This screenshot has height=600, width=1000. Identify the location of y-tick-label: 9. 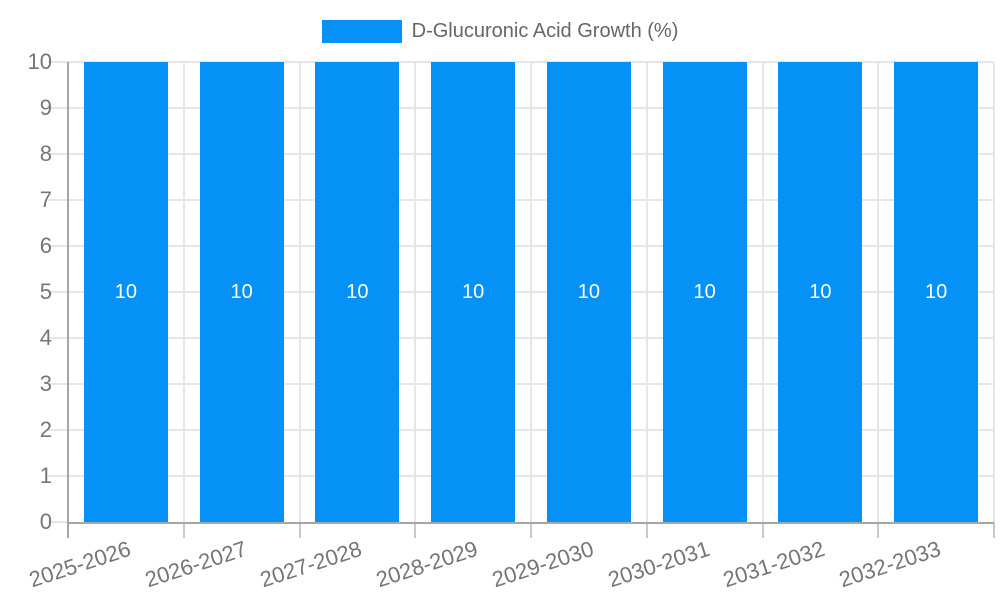
(45, 107).